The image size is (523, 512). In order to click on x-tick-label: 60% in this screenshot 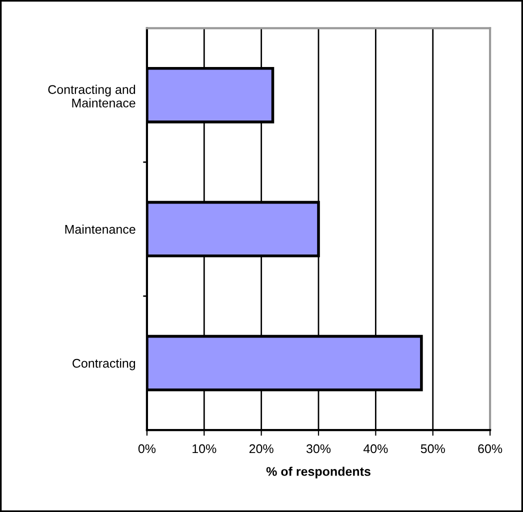, I will do `click(490, 449)`.